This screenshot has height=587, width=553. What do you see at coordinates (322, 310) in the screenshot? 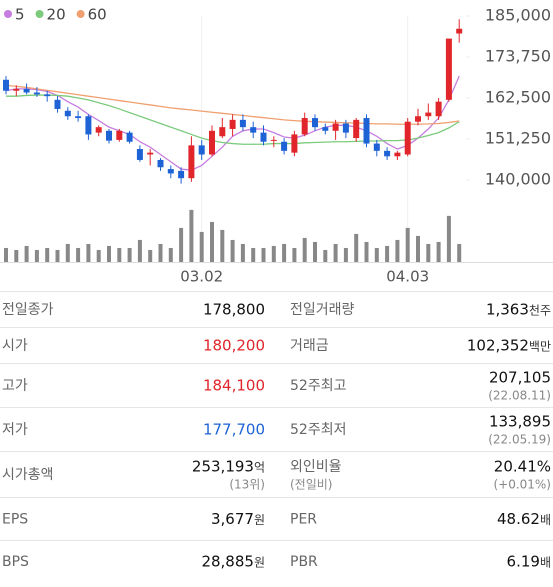
I see `cell-label: 전일거래량` at bounding box center [322, 310].